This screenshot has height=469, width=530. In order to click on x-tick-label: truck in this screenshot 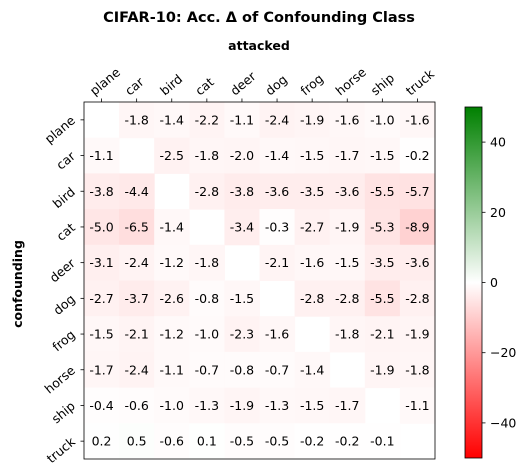, I will do `click(420, 82)`.